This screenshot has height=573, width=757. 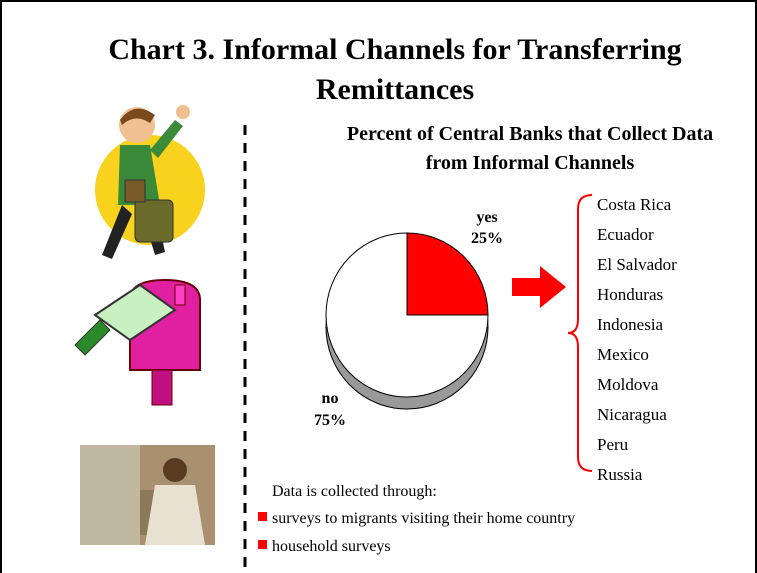 What do you see at coordinates (137, 342) in the screenshot?
I see `mailbox-illustration` at bounding box center [137, 342].